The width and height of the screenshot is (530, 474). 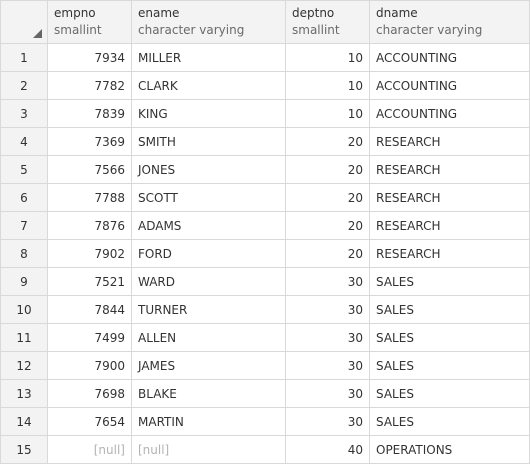 I want to click on table-row: 12 7900 JAMES 30 SALES, so click(x=265, y=365).